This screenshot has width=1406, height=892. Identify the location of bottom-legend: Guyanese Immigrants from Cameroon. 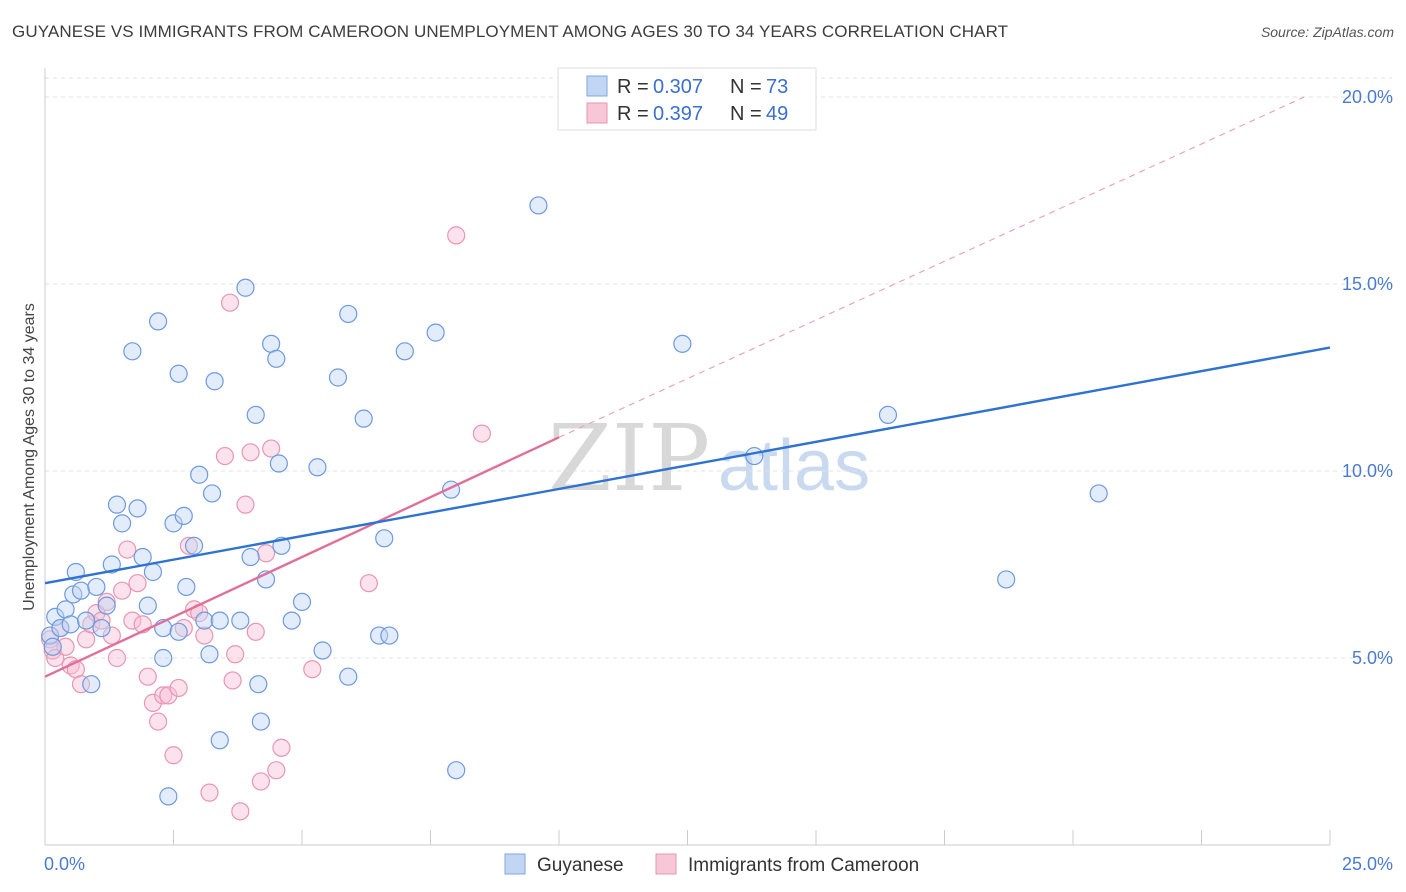
(711, 864).